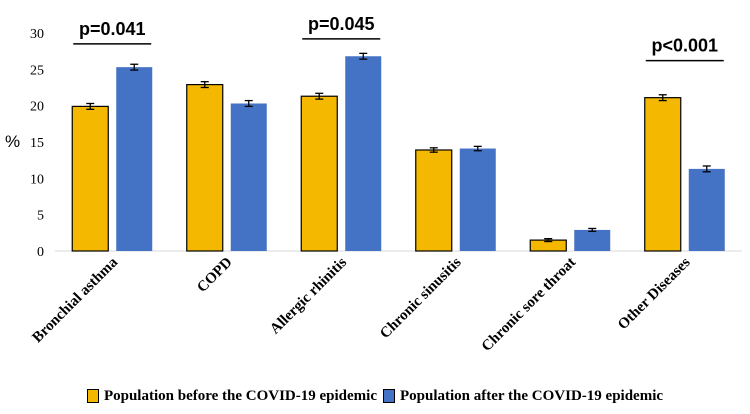  I want to click on legend-swatch-before, so click(92, 396).